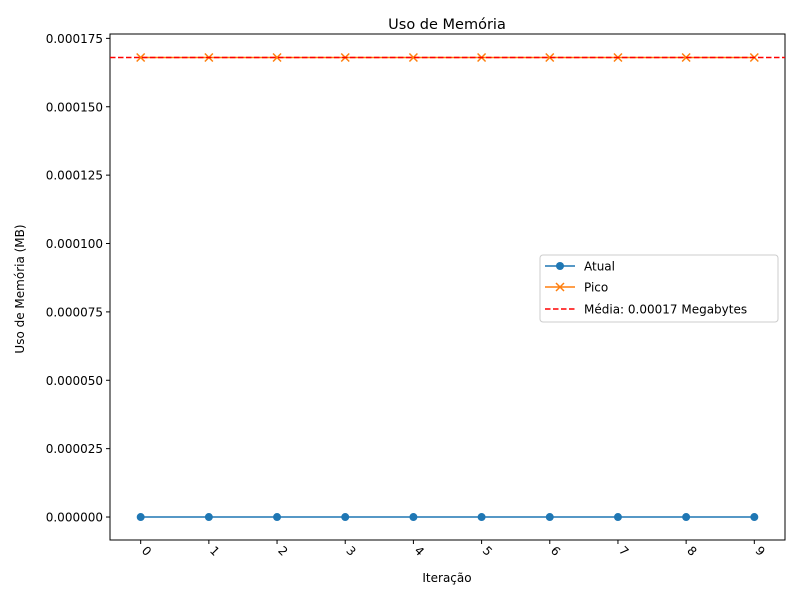  I want to click on y-tick-label: 0.000050, so click(74, 381).